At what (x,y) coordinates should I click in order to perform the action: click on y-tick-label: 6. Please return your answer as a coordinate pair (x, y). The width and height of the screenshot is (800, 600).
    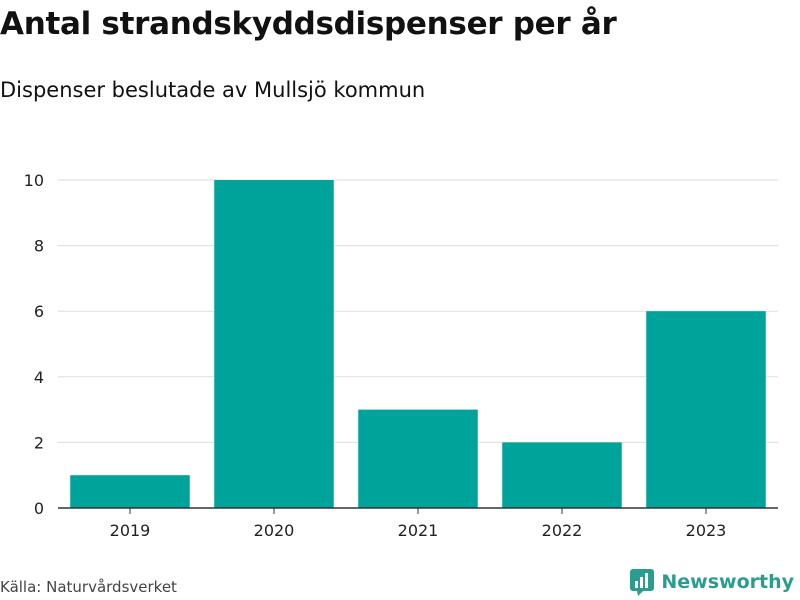
    Looking at the image, I should click on (39, 311).